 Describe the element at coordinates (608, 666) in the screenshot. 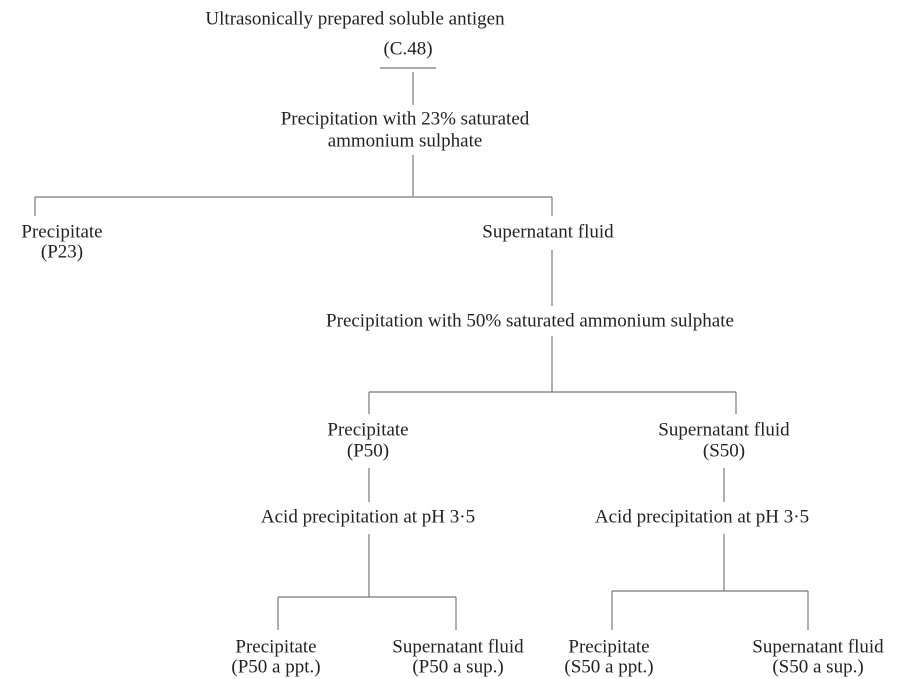

I see `node-label: (S50 a ppt.)` at that location.